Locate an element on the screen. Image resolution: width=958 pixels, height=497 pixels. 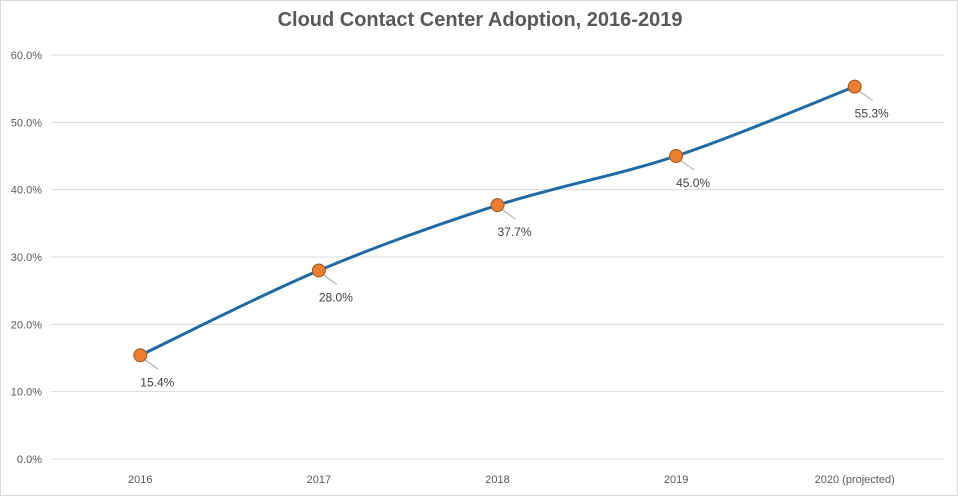
y-axis-ticks: 0.0% 10.0% 20.0% 30.0% 40.0% 50.0% 60.0% is located at coordinates (26, 258).